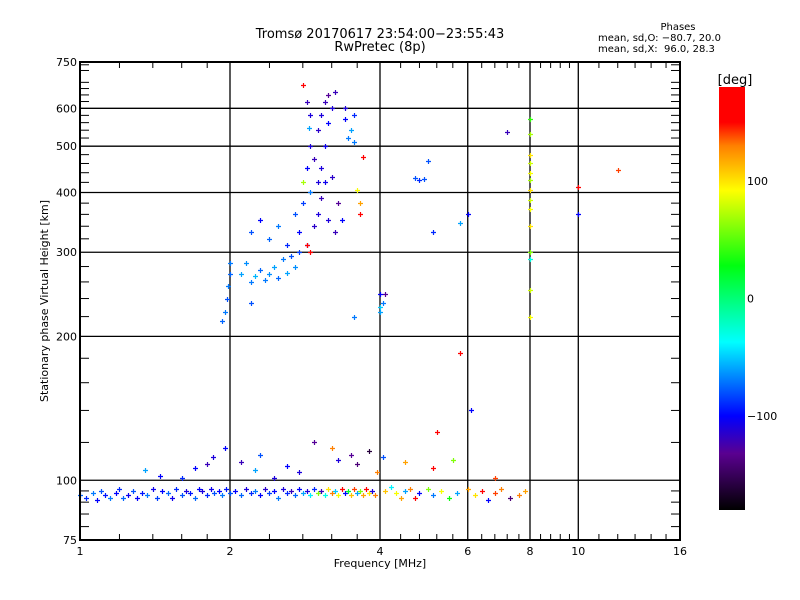 The height and width of the screenshot is (600, 800). What do you see at coordinates (762, 299) in the screenshot?
I see `colorbar-tick-labels: 100 0 −100` at bounding box center [762, 299].